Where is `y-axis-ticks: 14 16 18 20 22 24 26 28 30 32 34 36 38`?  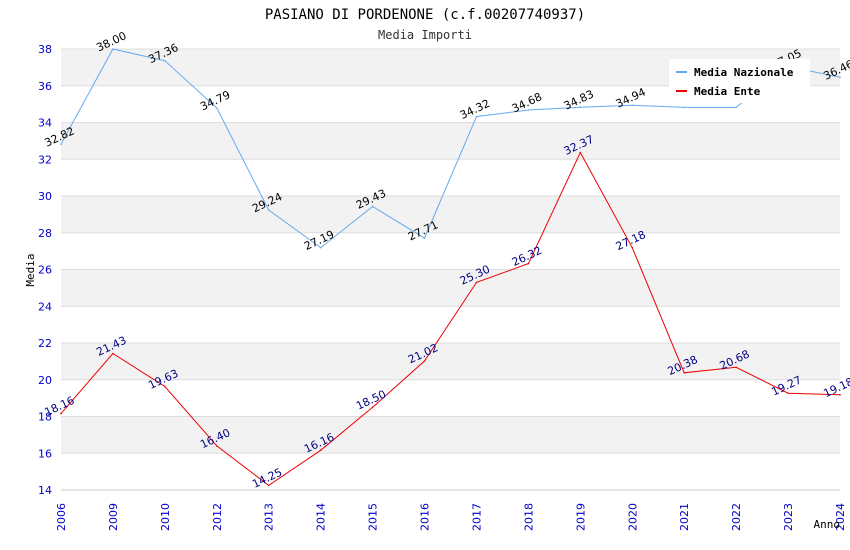 y-axis-ticks: 14 16 18 20 22 24 26 28 30 32 34 36 38 is located at coordinates (45, 270).